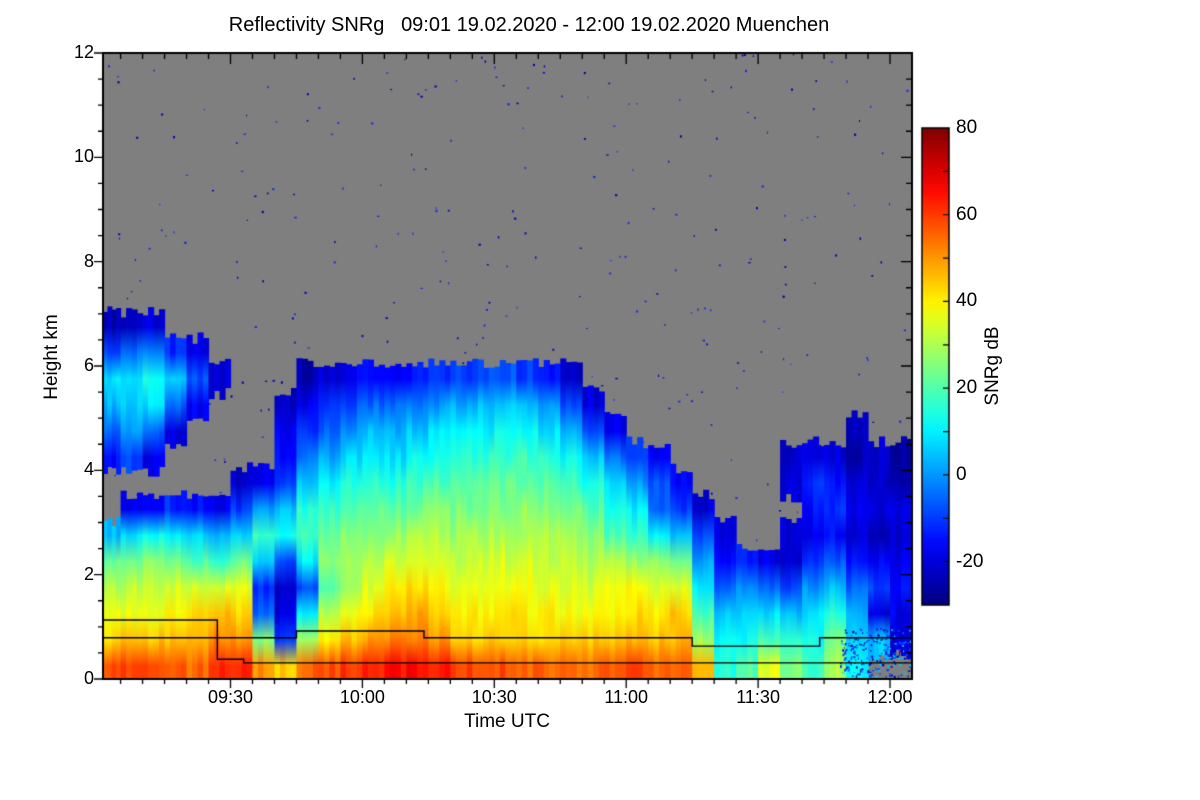  Describe the element at coordinates (967, 388) in the screenshot. I see `colorbar-tick-label: 20` at that location.